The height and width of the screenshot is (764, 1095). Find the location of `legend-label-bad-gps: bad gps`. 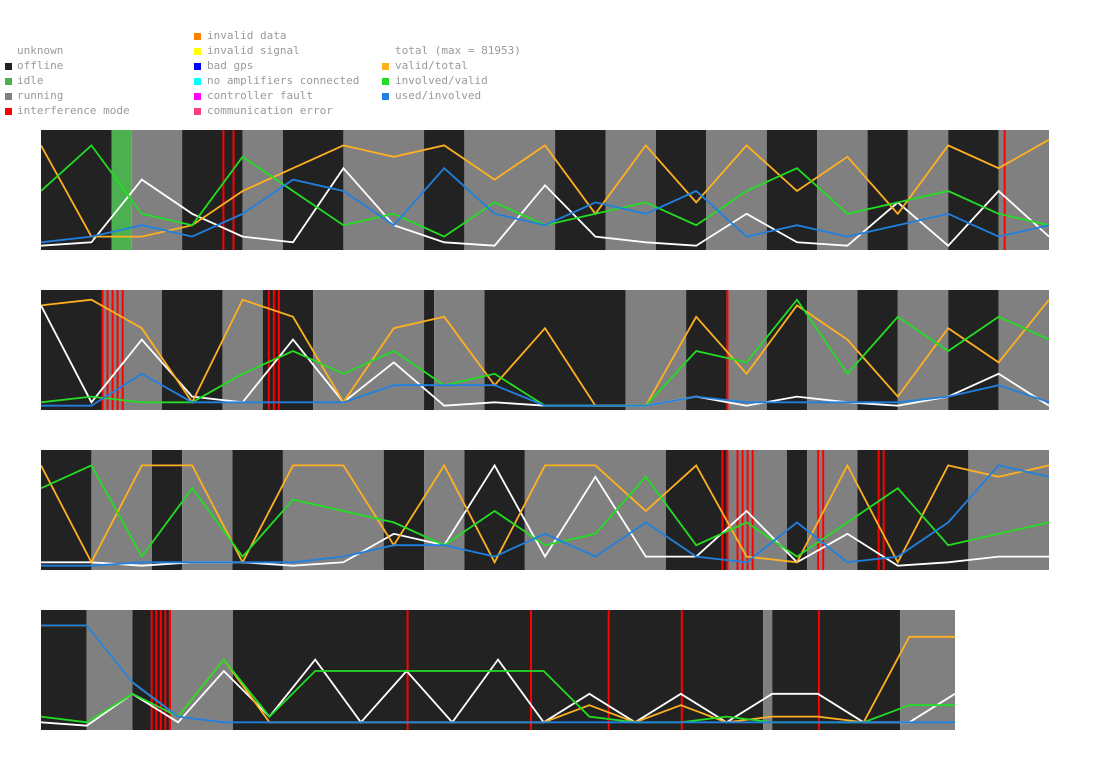

legend-label-bad-gps: bad gps is located at coordinates (230, 65).